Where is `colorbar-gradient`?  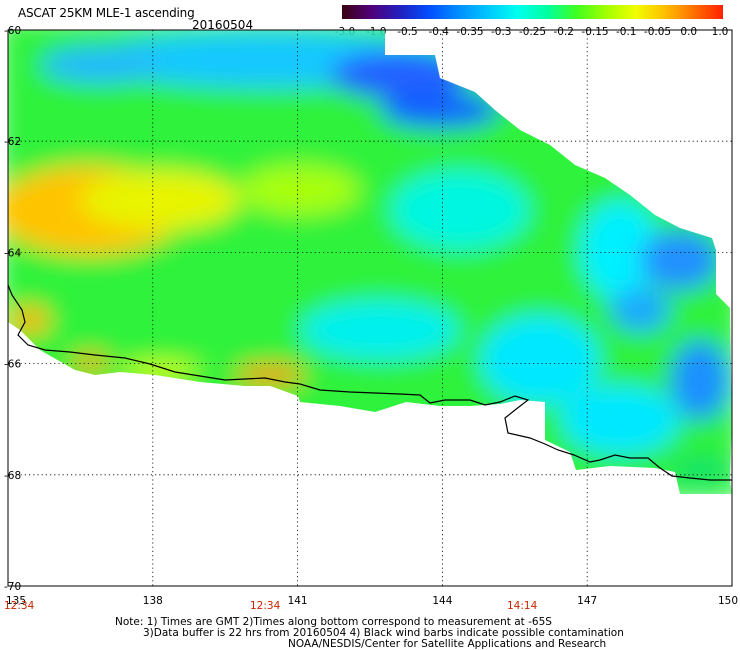
colorbar-gradient is located at coordinates (532, 12).